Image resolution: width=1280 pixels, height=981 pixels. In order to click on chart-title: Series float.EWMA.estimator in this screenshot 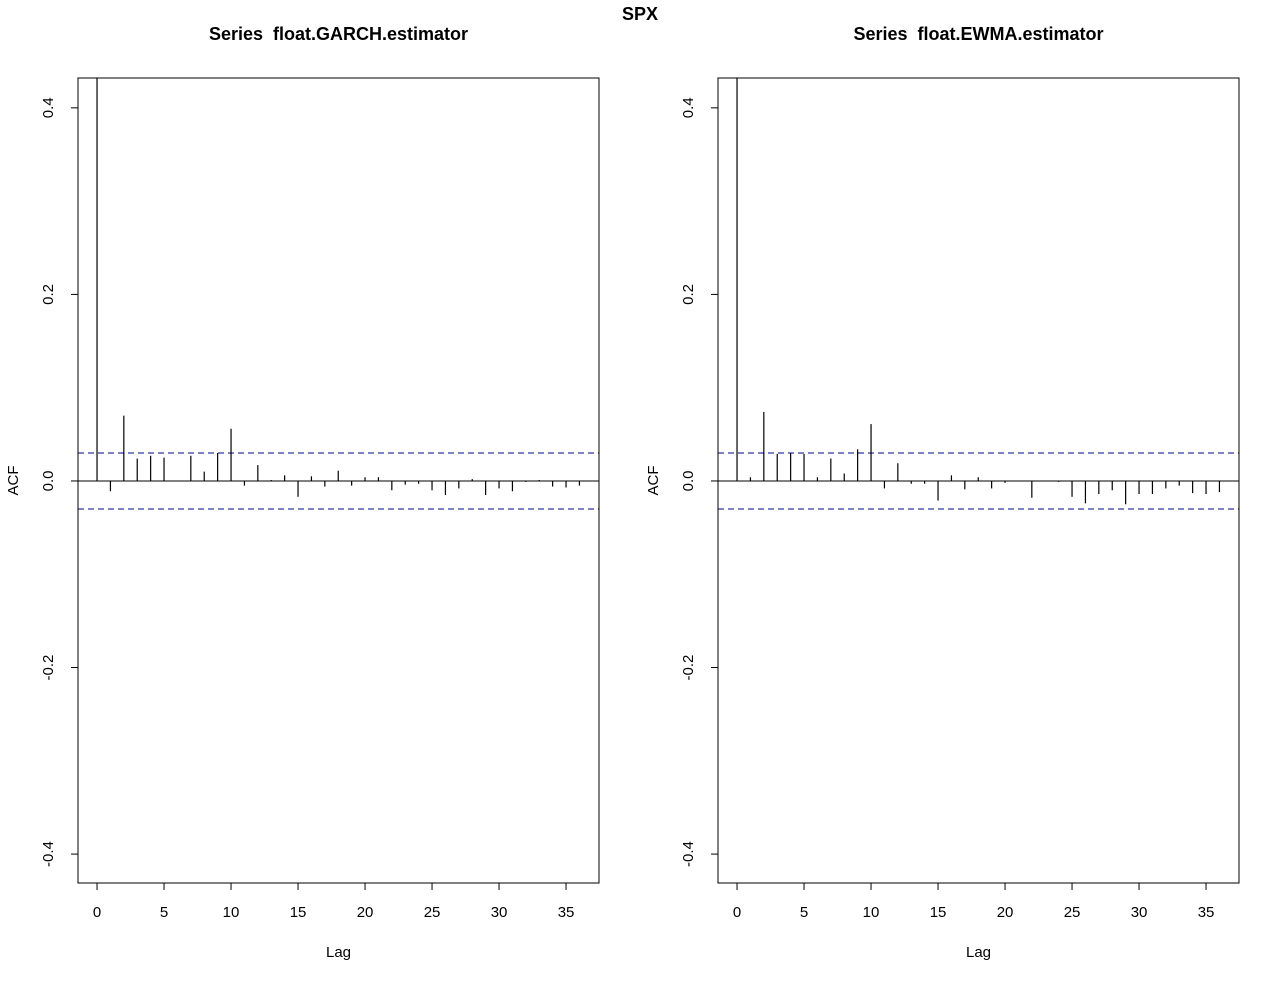, I will do `click(978, 34)`.